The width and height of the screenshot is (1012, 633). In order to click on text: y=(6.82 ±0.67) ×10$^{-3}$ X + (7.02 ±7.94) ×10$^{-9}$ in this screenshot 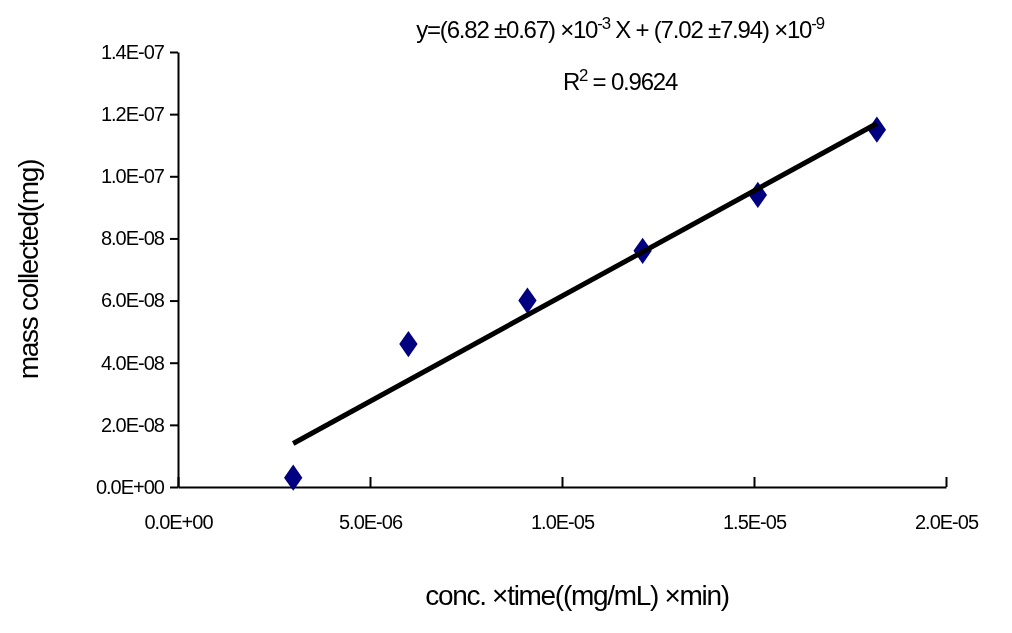, I will do `click(620, 28)`.